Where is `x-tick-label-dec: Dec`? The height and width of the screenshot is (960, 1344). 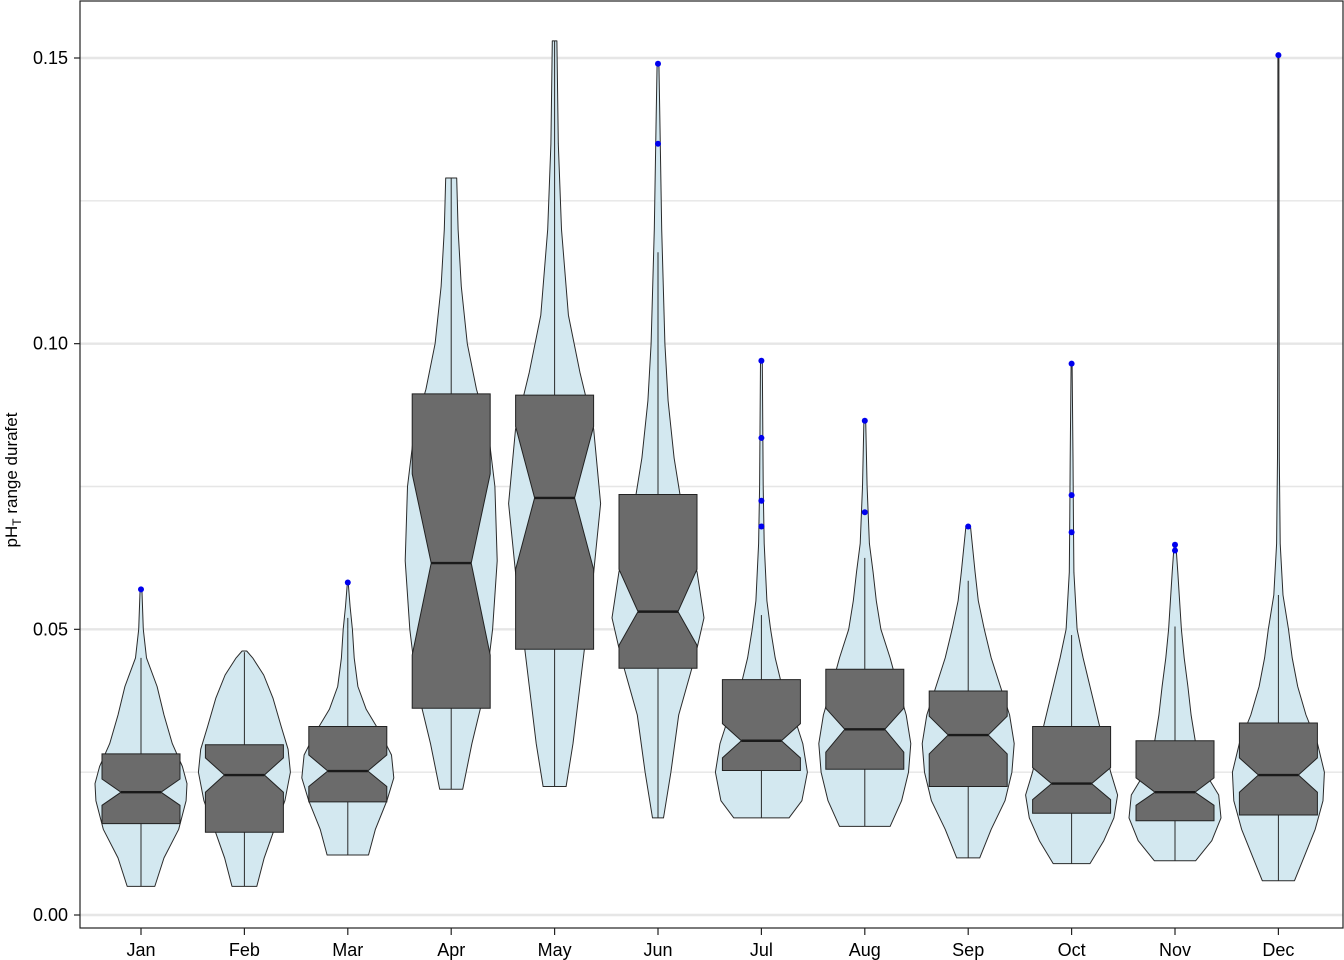
x-tick-label-dec: Dec is located at coordinates (1278, 950).